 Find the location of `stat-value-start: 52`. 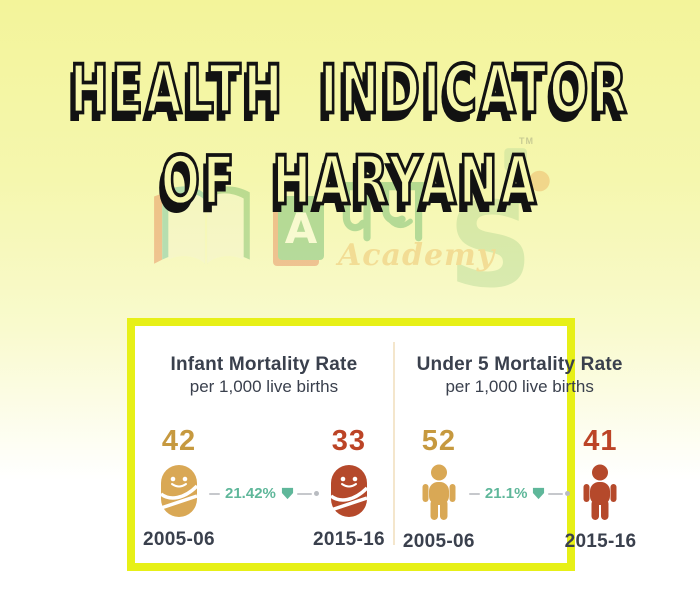

stat-value-start: 52 is located at coordinates (438, 441).